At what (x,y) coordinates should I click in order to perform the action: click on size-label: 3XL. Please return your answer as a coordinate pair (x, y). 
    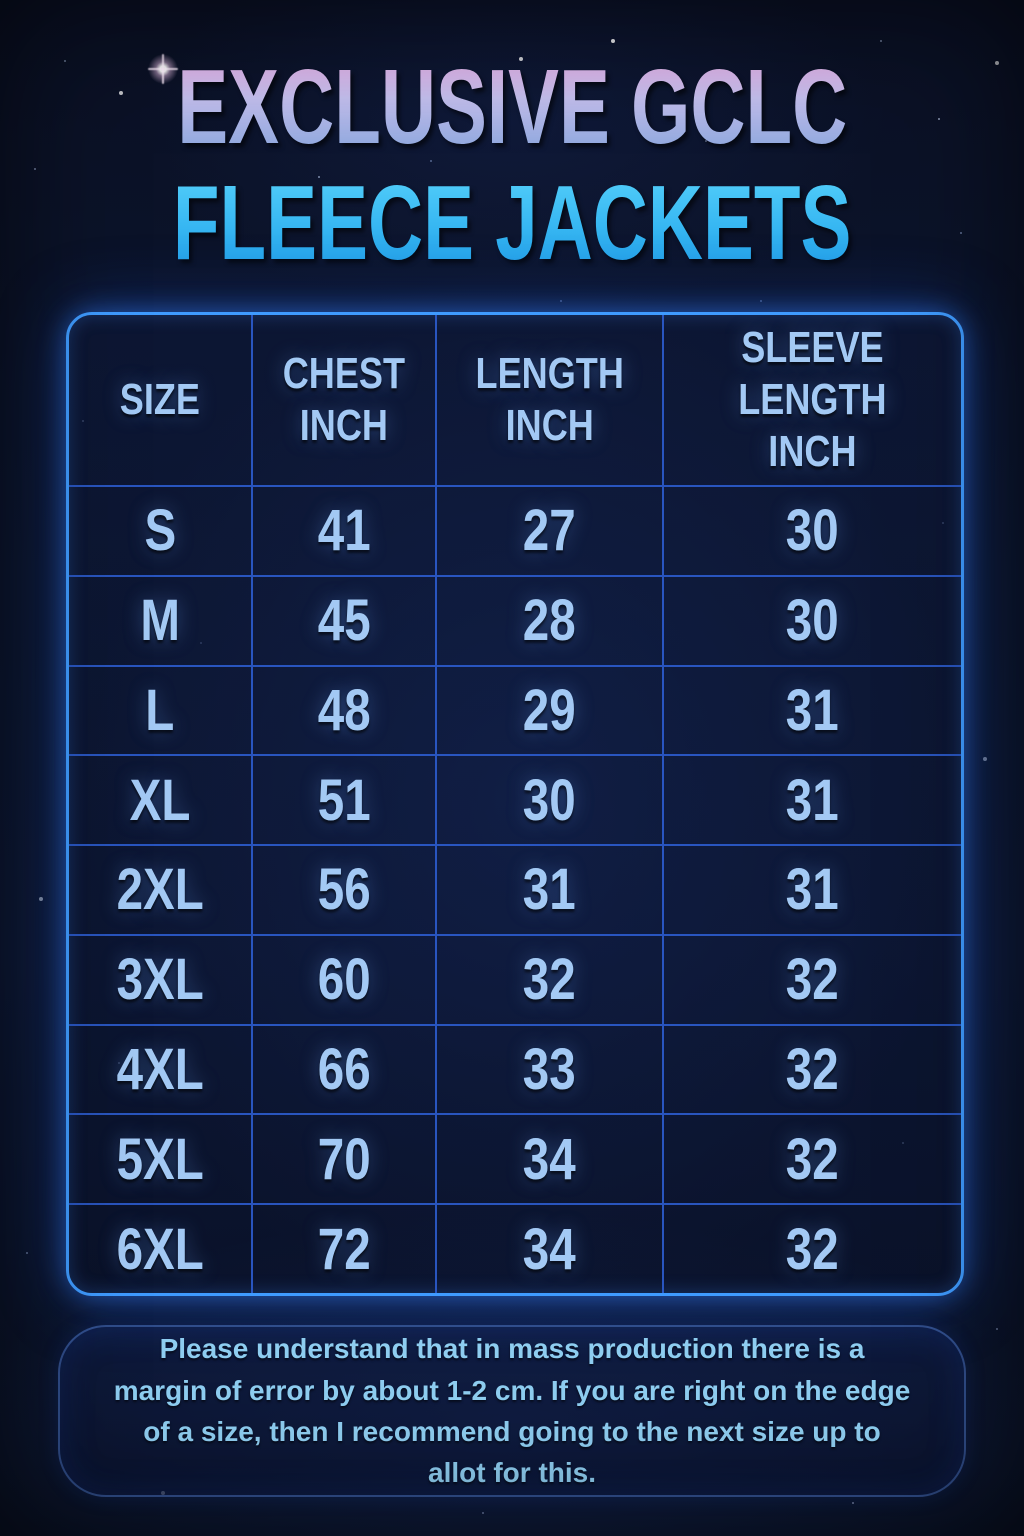
    Looking at the image, I should click on (160, 978).